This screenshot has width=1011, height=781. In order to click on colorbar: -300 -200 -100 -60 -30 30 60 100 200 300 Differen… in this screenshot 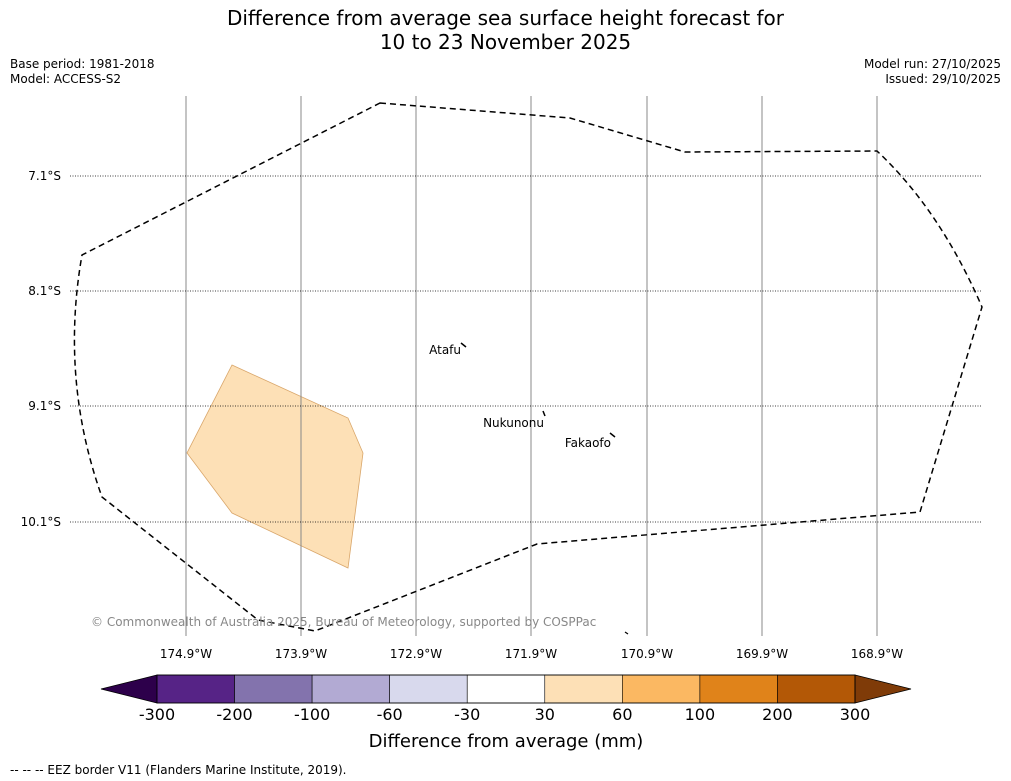, I will do `click(506, 713)`.